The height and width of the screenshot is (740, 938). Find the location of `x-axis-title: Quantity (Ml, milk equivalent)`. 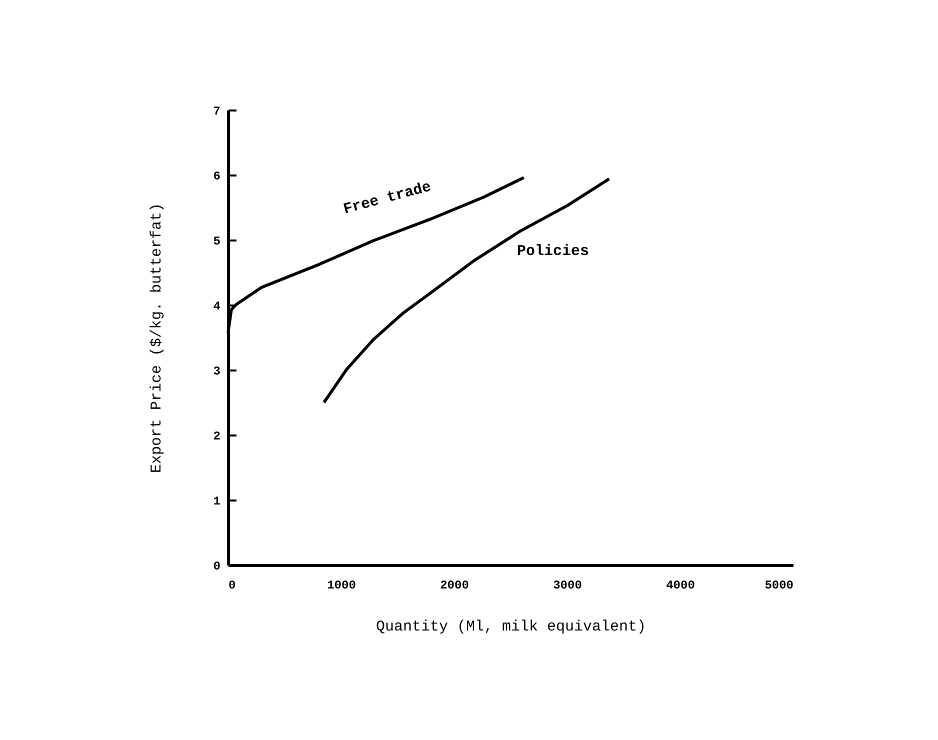

x-axis-title: Quantity (Ml, milk equivalent) is located at coordinates (511, 627).